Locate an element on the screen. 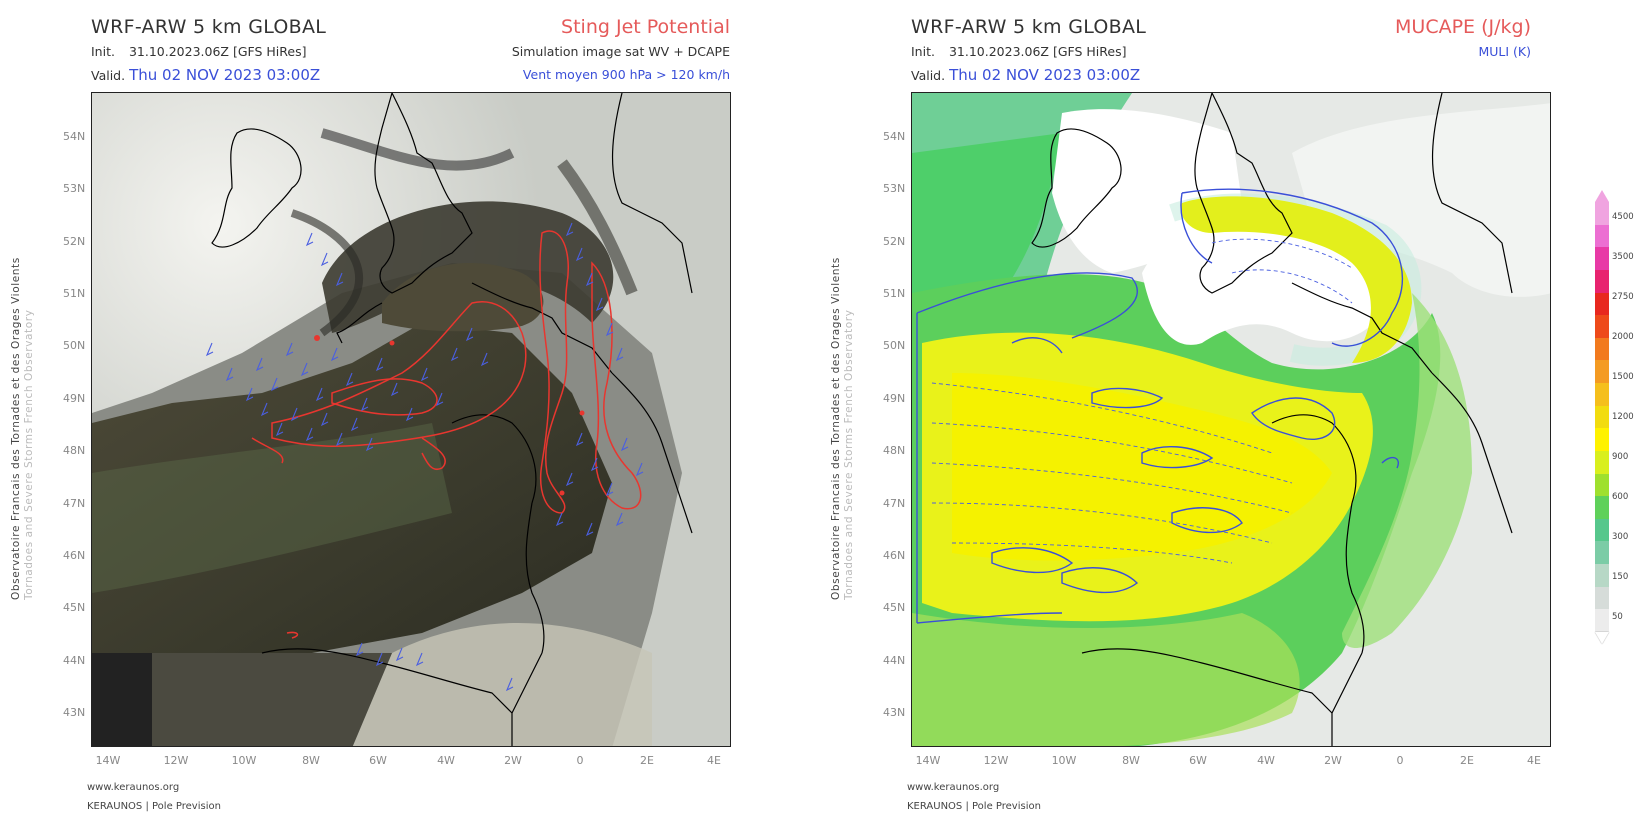 This screenshot has height=831, width=1639. init-label: Init. is located at coordinates (923, 51).